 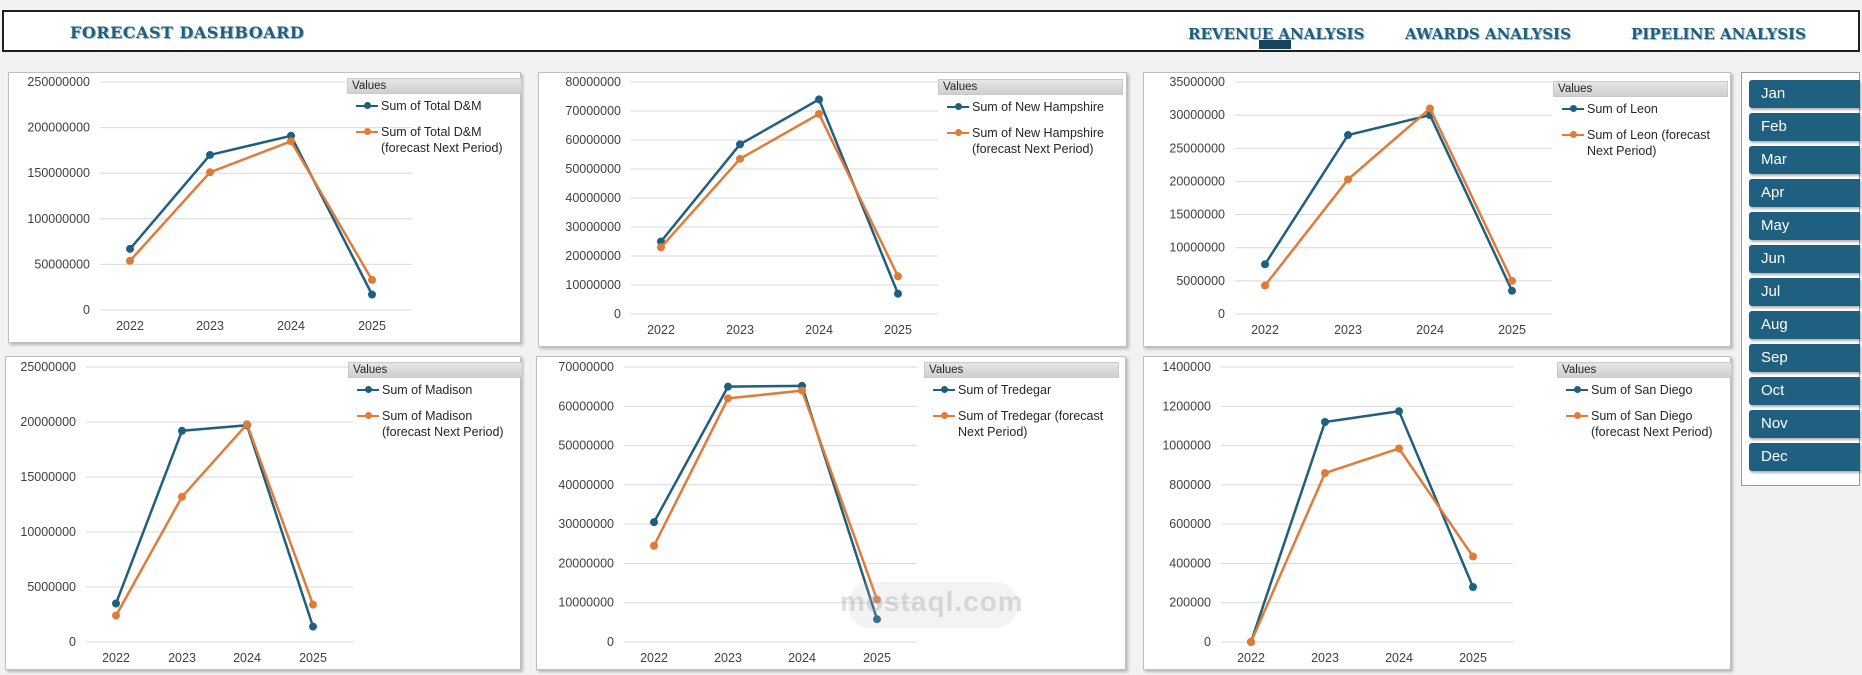 What do you see at coordinates (1804, 457) in the screenshot?
I see `month-slicer-button-dec: Dec` at bounding box center [1804, 457].